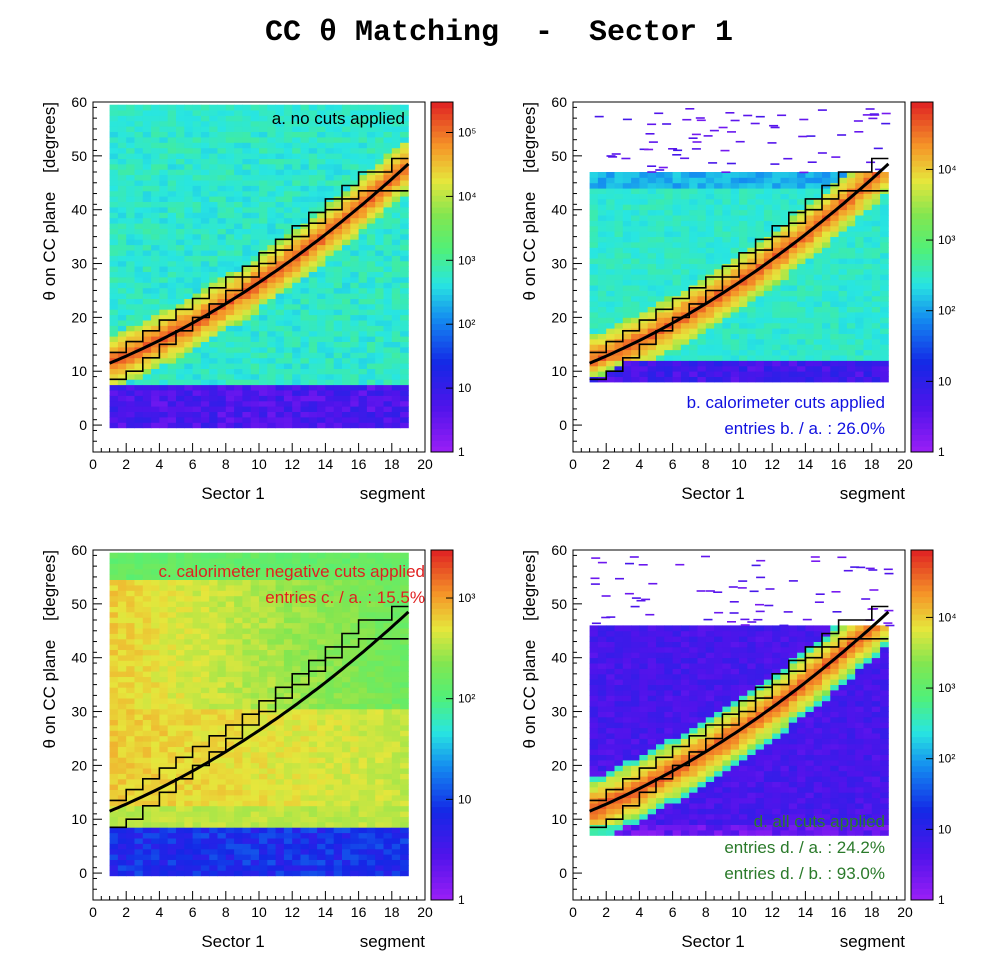 The width and height of the screenshot is (998, 975). I want to click on x-tick-label: 10, so click(259, 464).